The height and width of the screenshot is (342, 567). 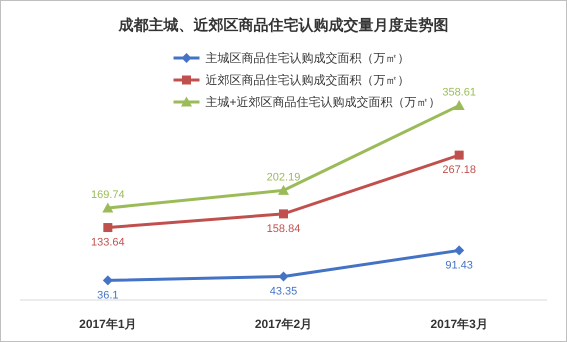 What do you see at coordinates (283, 177) in the screenshot?
I see `data-label: 202.19` at bounding box center [283, 177].